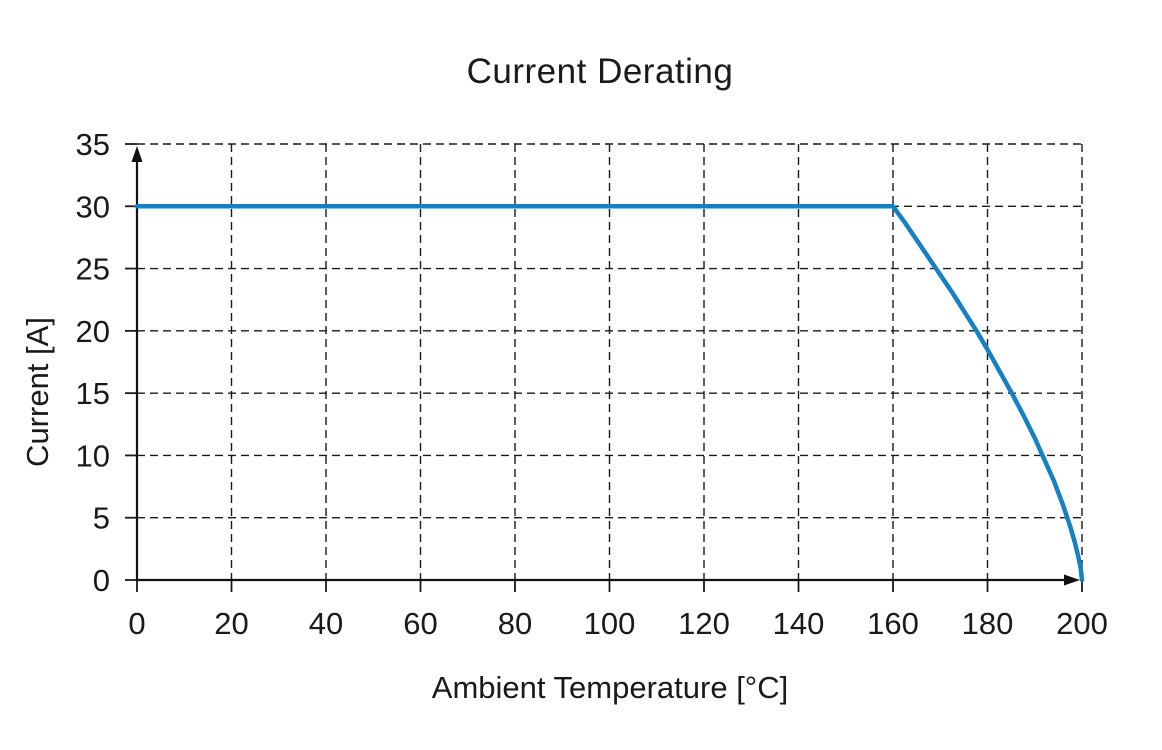  I want to click on x-tick-label: 180, so click(988, 623).